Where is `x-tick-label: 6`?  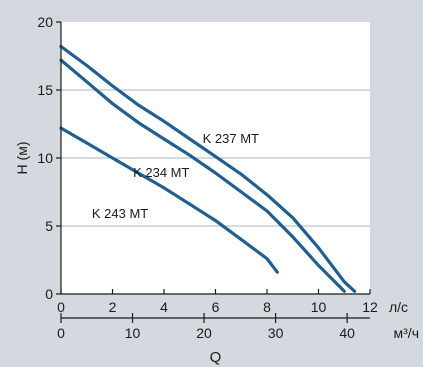 x-tick-label: 6 is located at coordinates (216, 307).